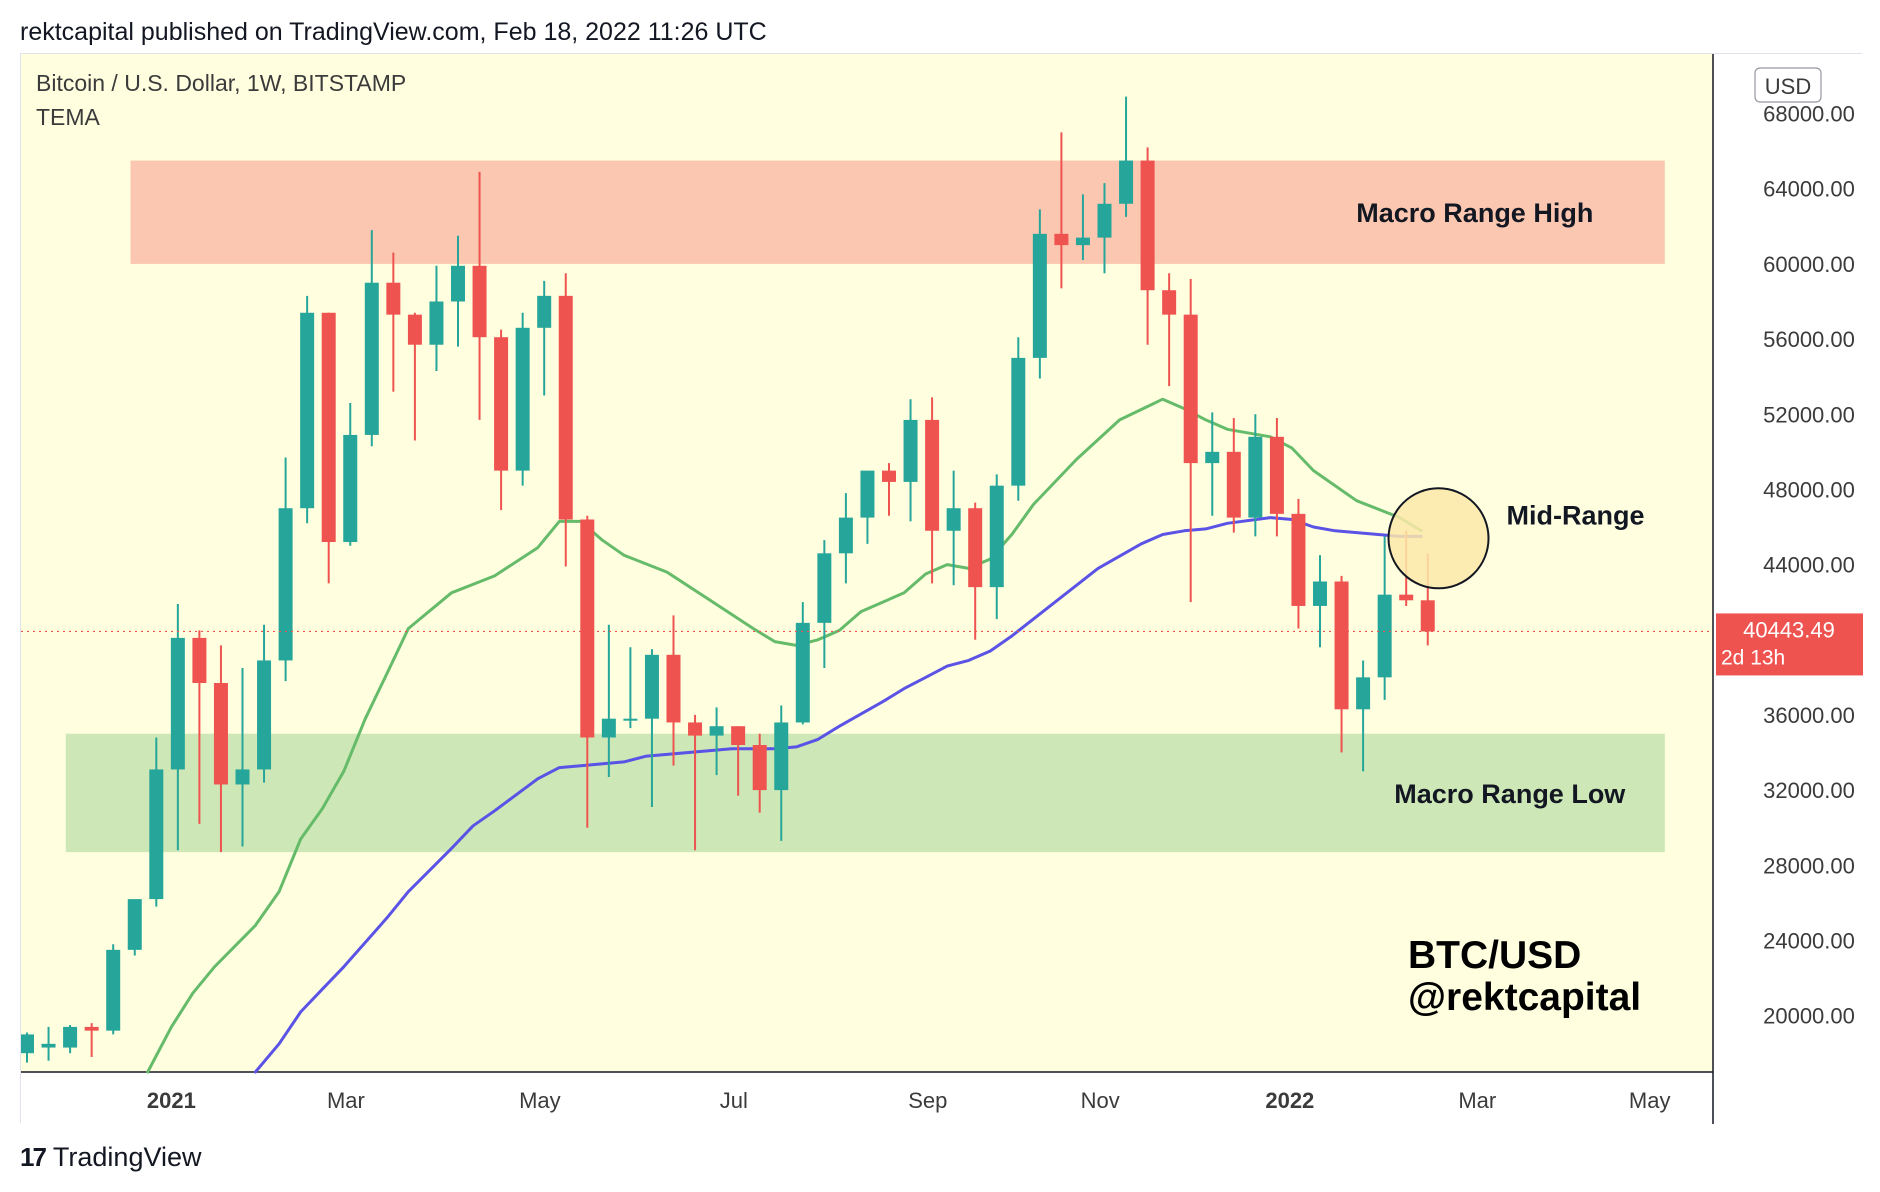 The height and width of the screenshot is (1192, 1880). What do you see at coordinates (1100, 1100) in the screenshot?
I see `x-tick-label: Nov` at bounding box center [1100, 1100].